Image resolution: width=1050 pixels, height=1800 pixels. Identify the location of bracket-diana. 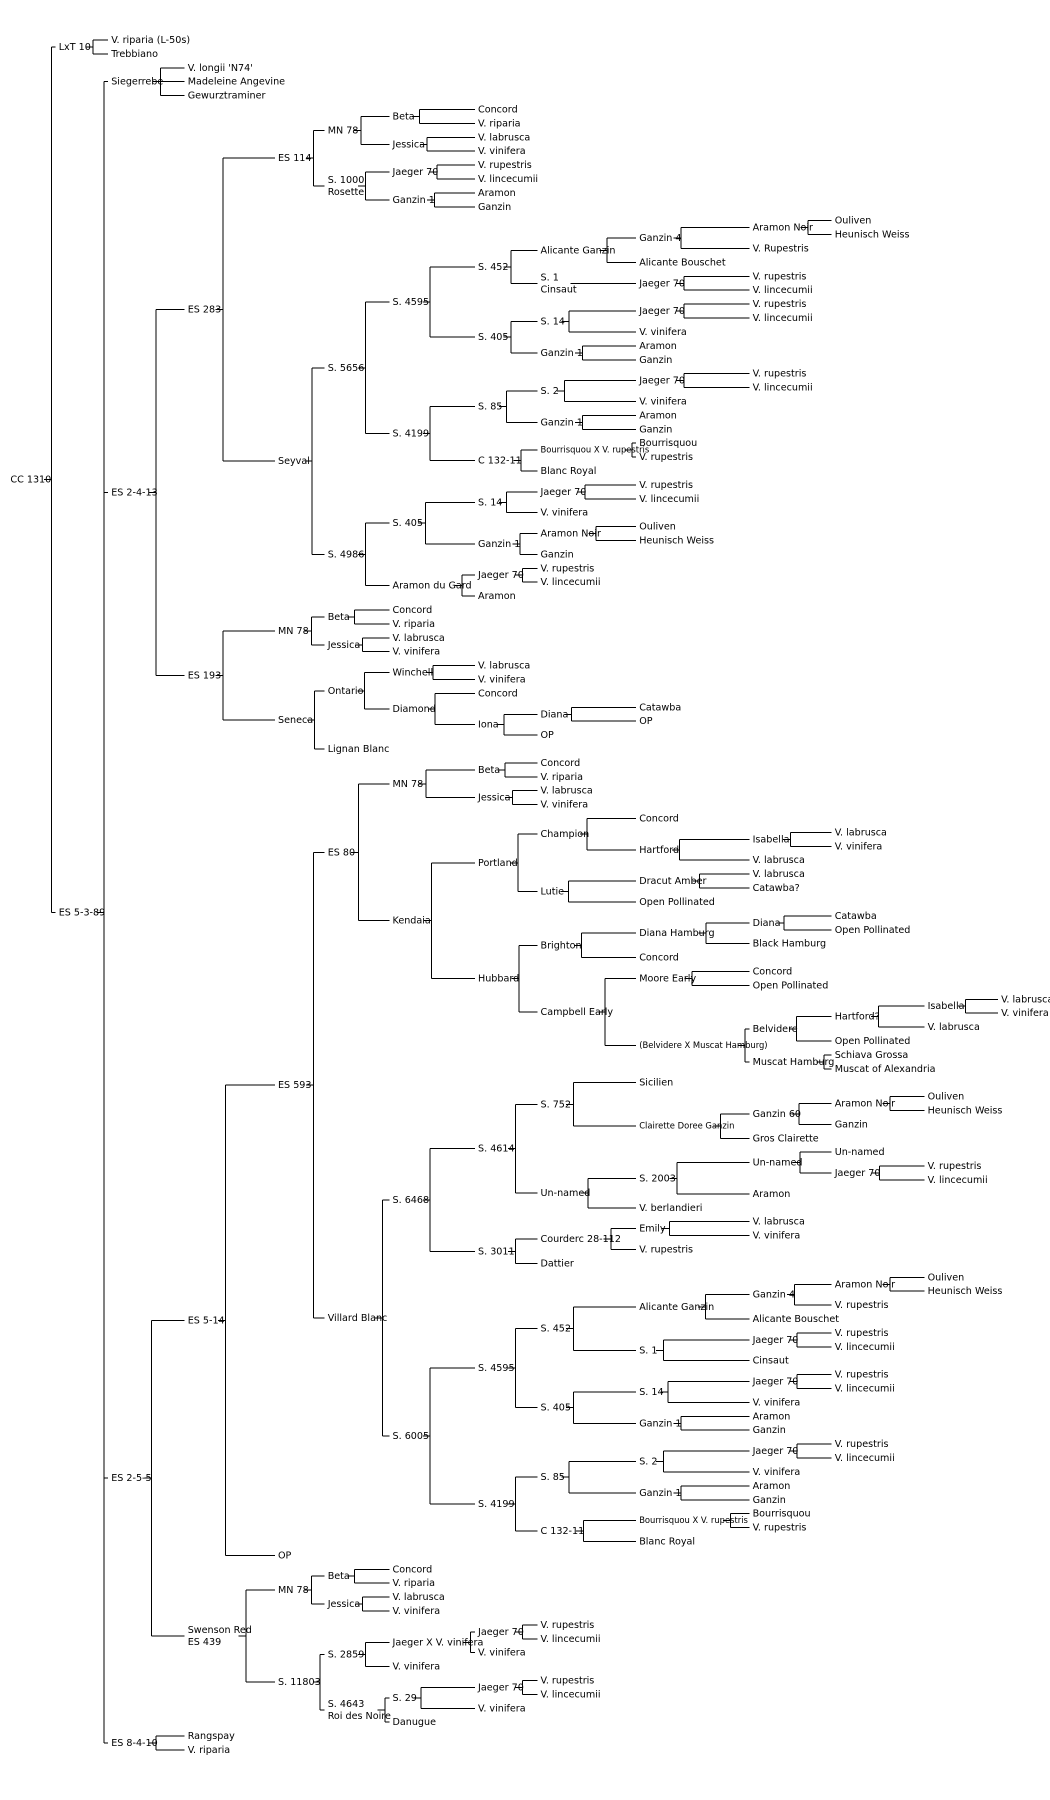
(600, 714).